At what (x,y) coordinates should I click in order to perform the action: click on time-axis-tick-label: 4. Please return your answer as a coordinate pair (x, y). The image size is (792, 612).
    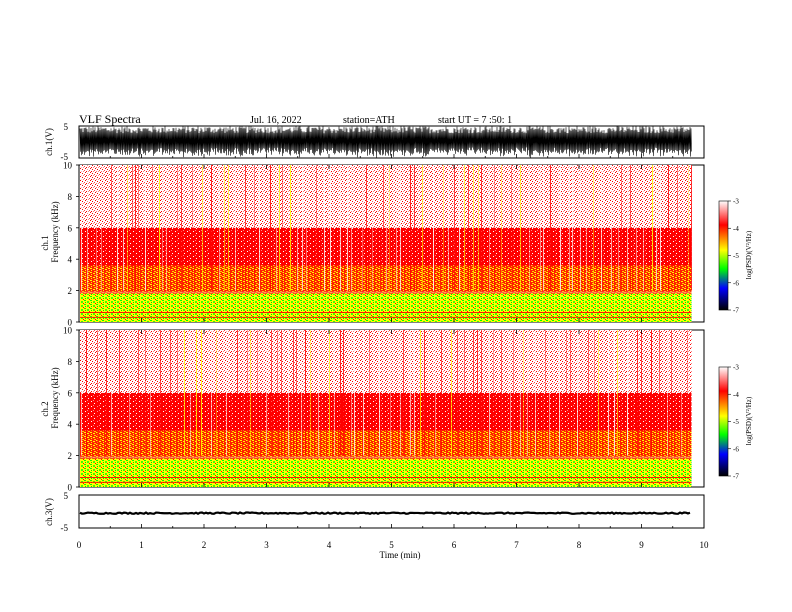
    Looking at the image, I should click on (329, 545).